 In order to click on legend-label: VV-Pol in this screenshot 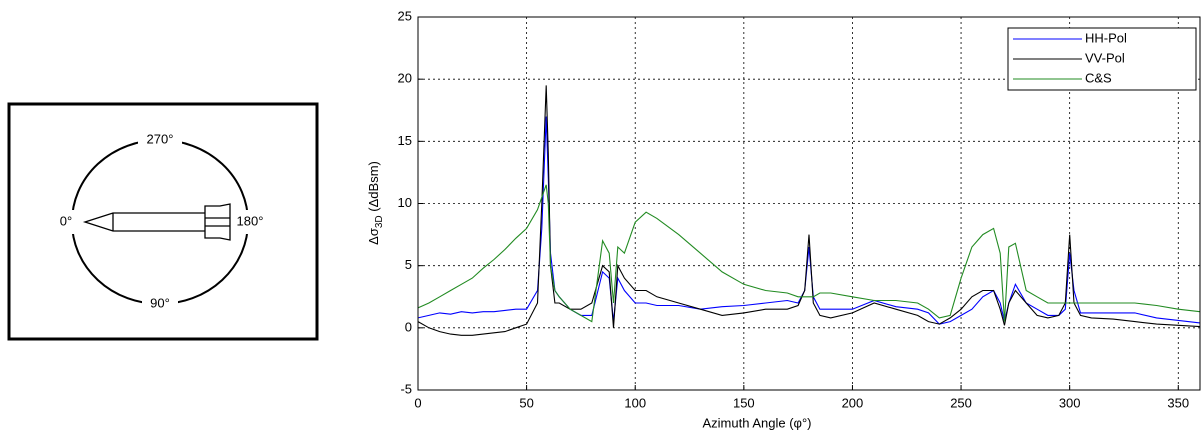, I will do `click(1105, 57)`.